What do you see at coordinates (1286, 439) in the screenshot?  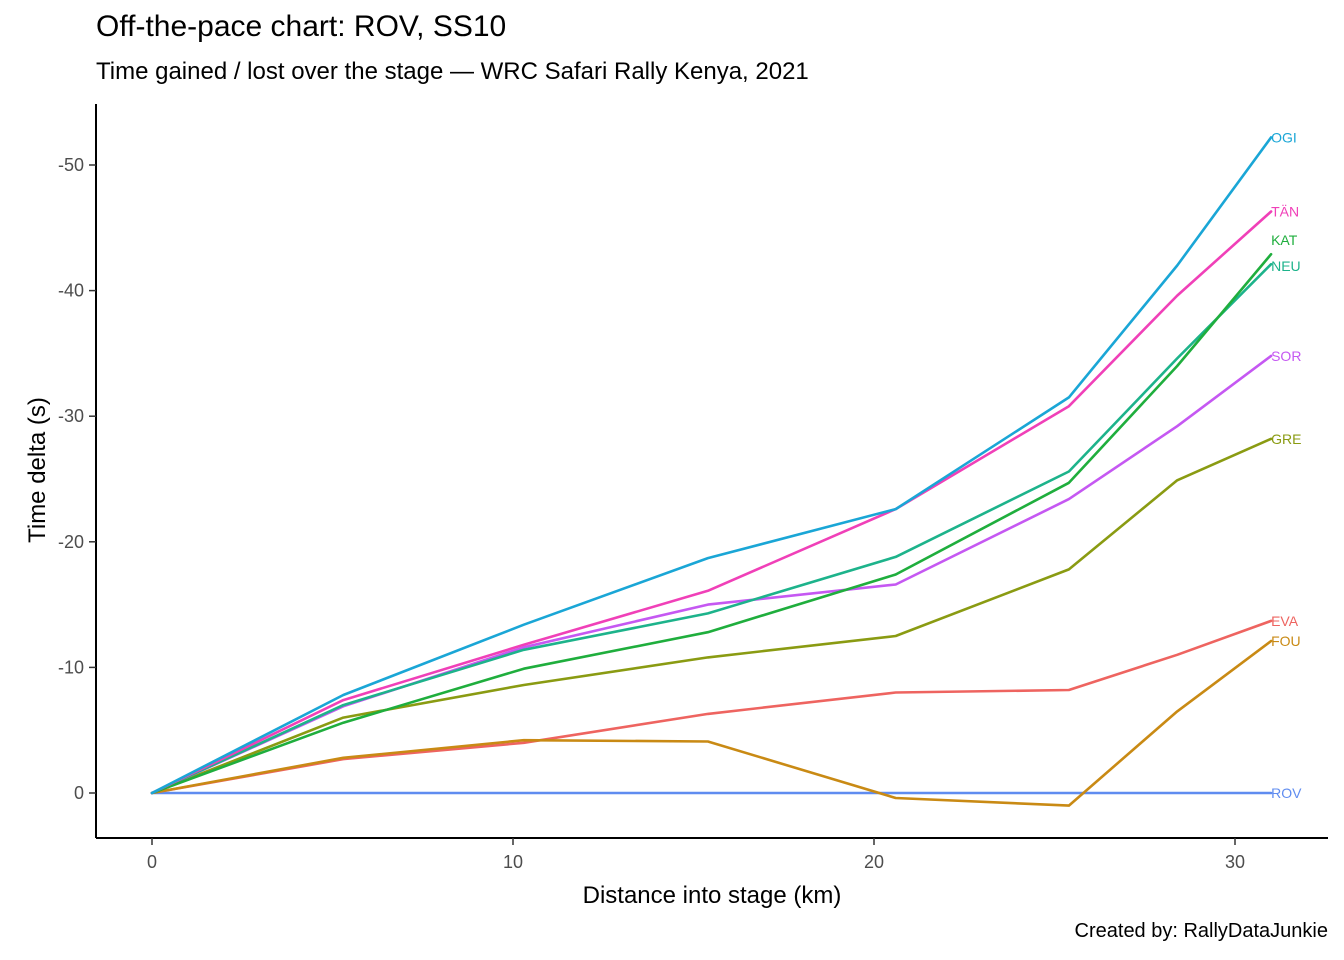 I see `series-label-gre: GRE` at bounding box center [1286, 439].